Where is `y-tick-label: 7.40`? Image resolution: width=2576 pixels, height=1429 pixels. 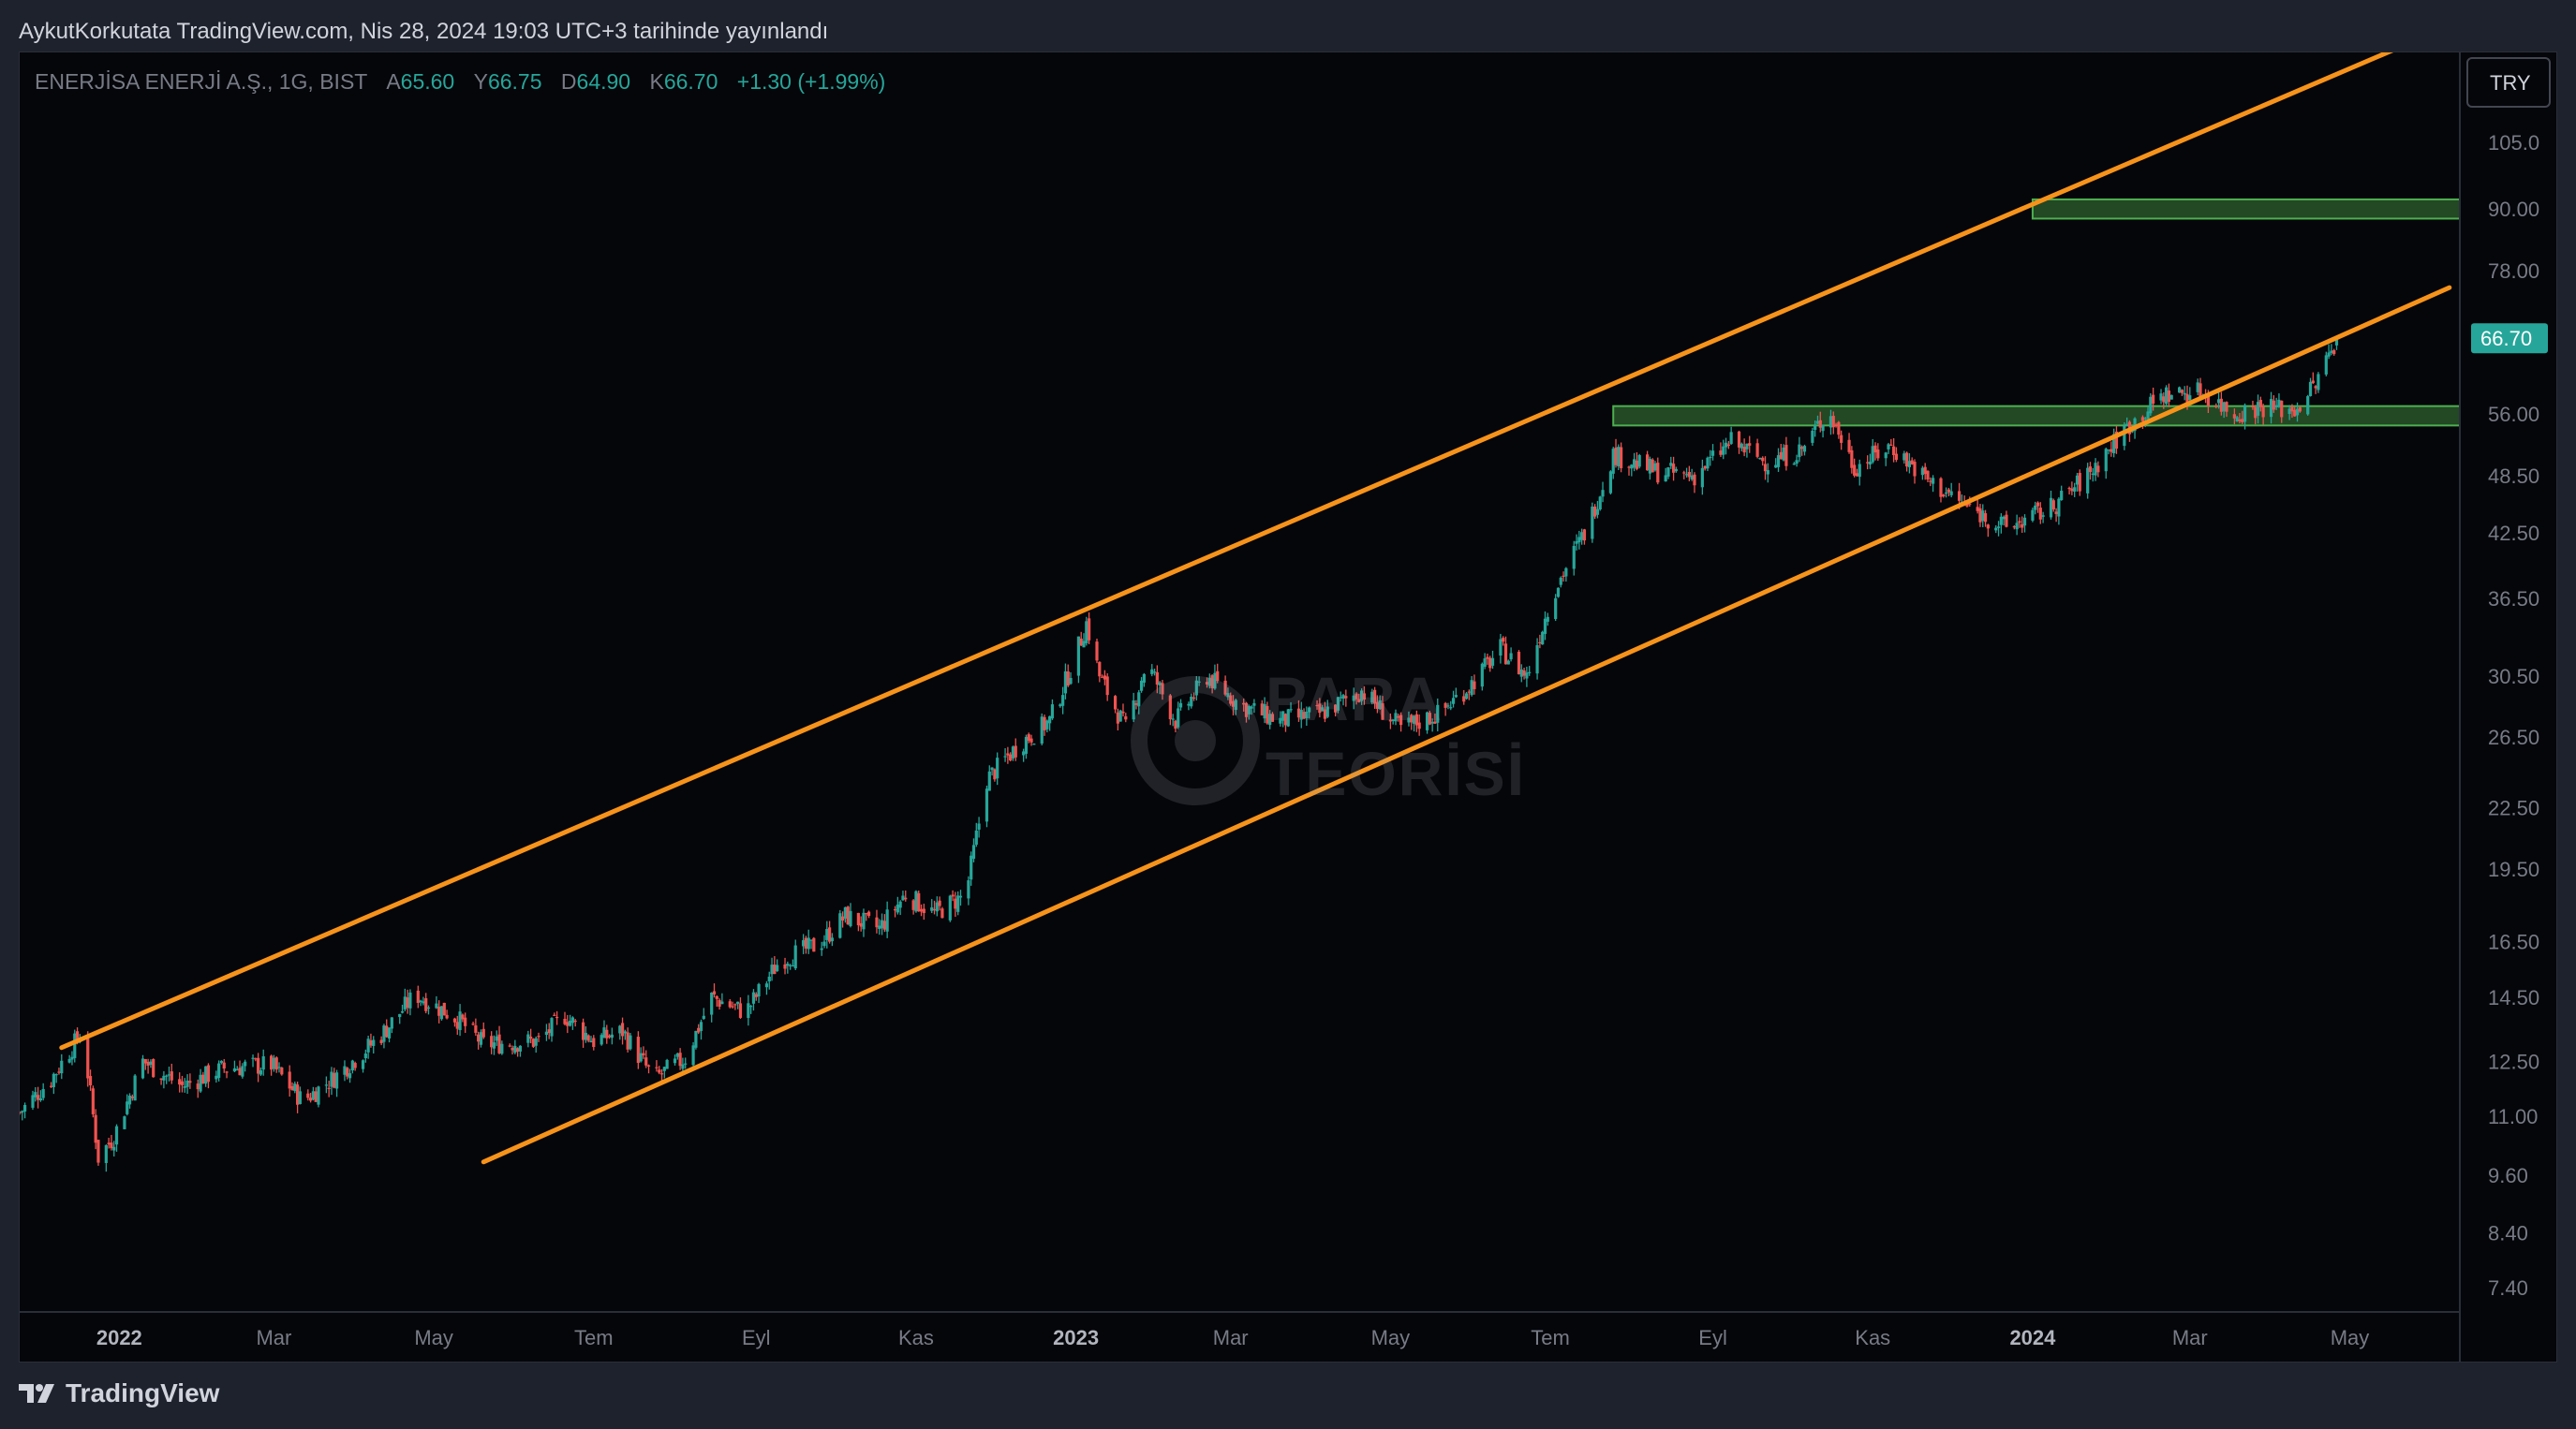
y-tick-label: 7.40 is located at coordinates (2508, 1288).